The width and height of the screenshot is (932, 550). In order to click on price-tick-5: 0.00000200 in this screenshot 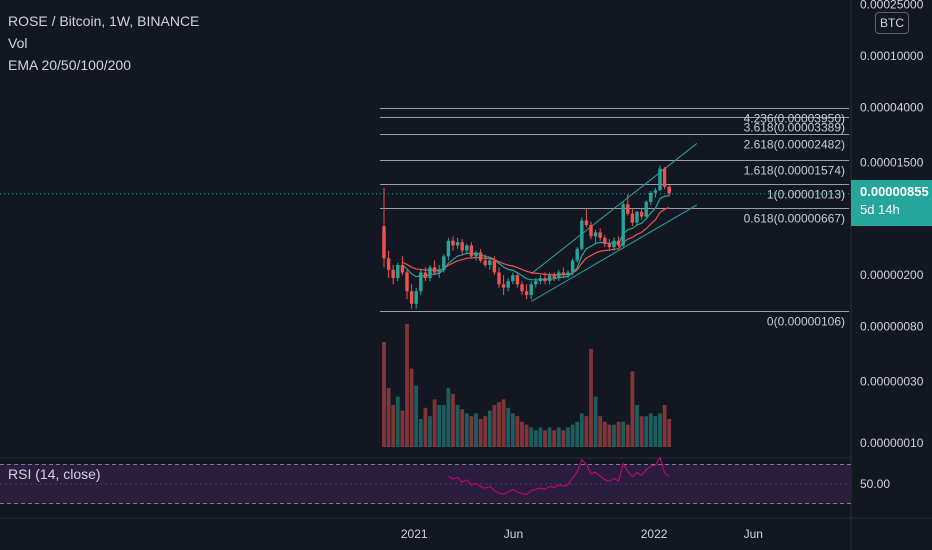, I will do `click(892, 275)`.